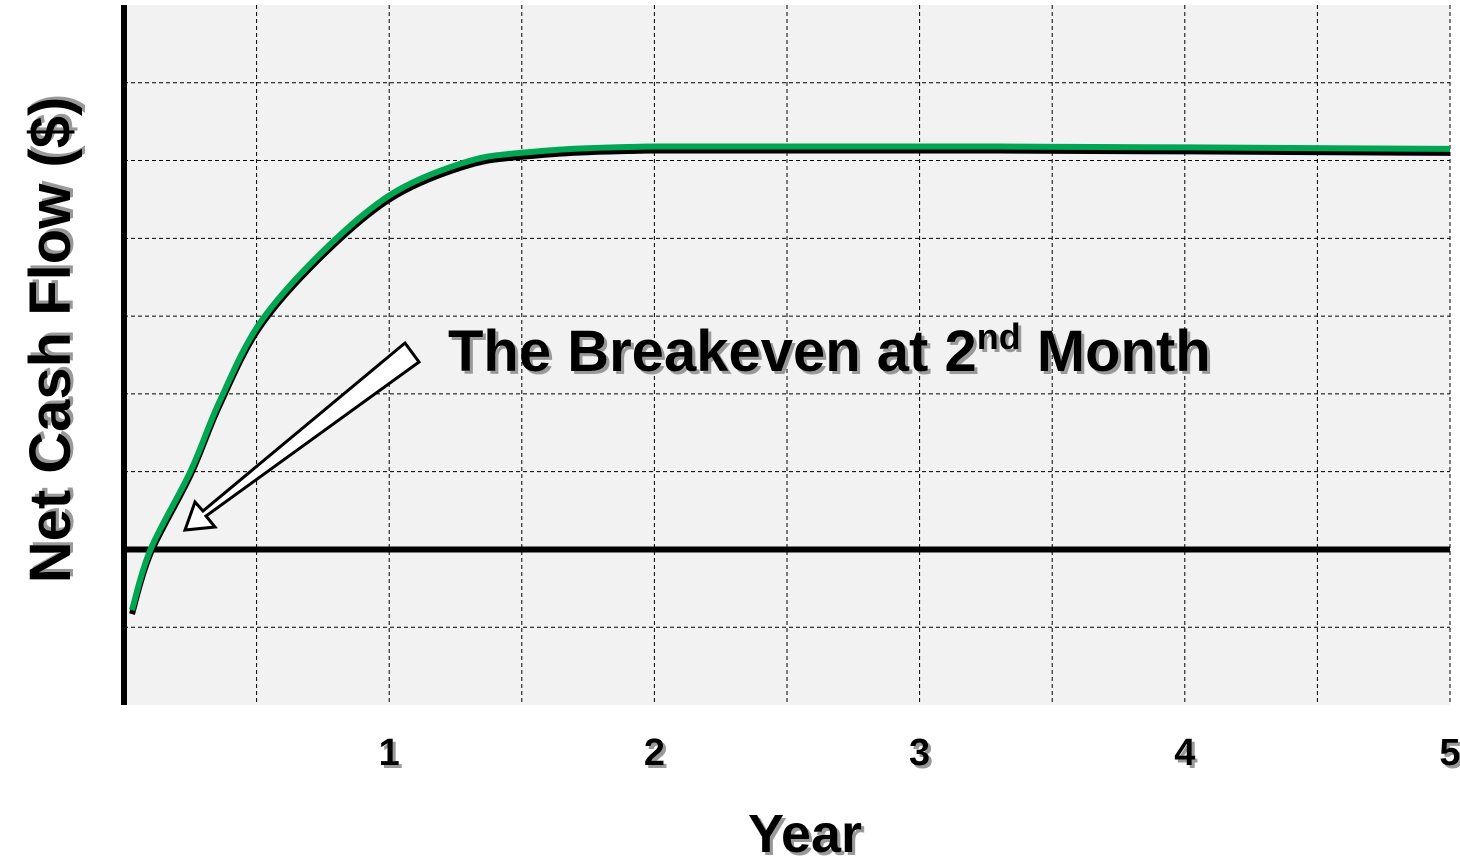 Image resolution: width=1460 pixels, height=859 pixels. Describe the element at coordinates (302, 436) in the screenshot. I see `annotation-arrow` at that location.